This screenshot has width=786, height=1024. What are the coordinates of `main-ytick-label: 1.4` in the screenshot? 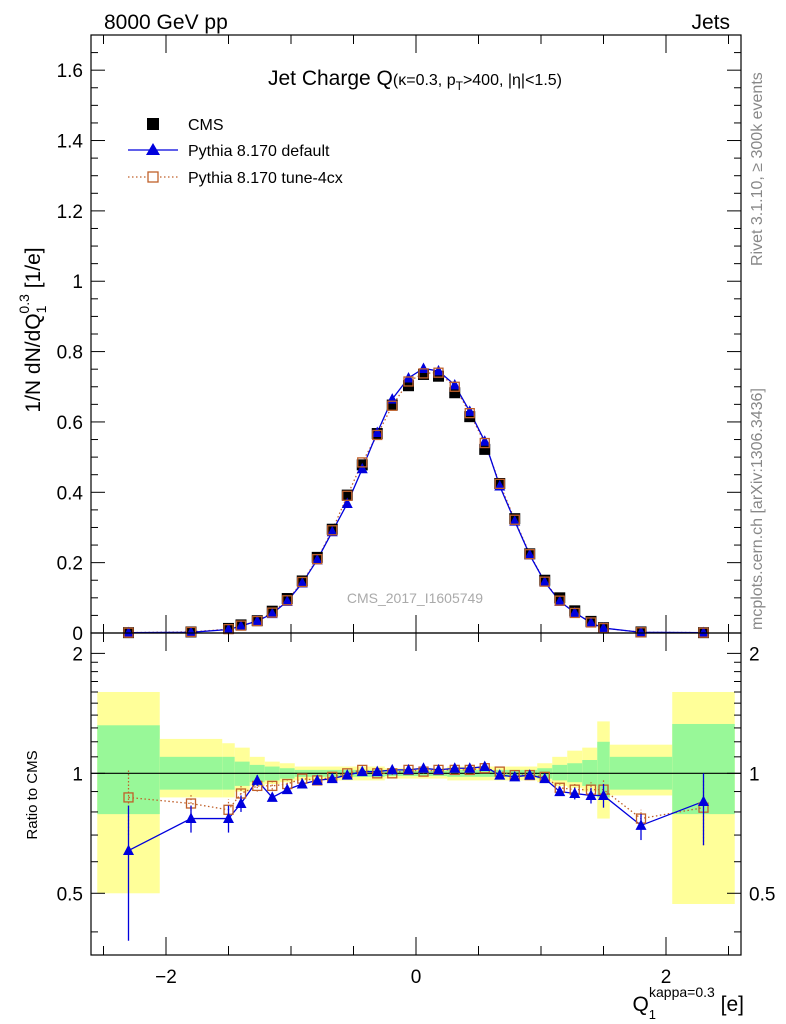 It's located at (70, 142).